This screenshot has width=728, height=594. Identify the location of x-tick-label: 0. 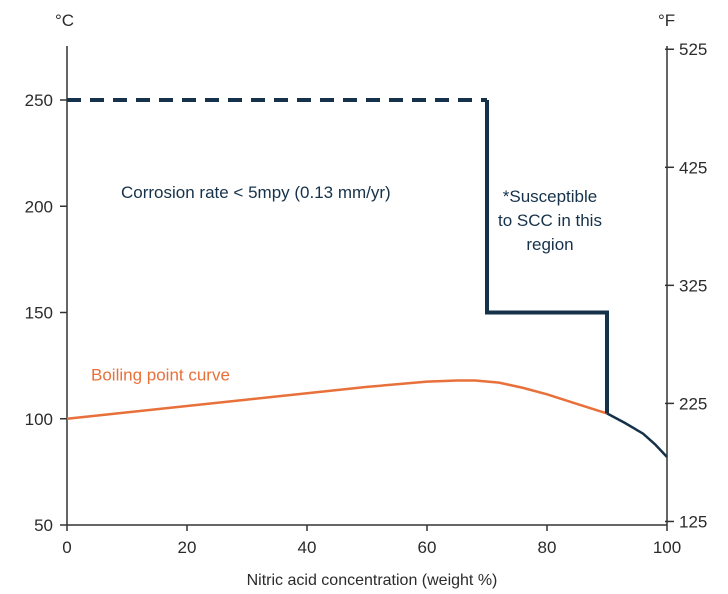
(66, 547).